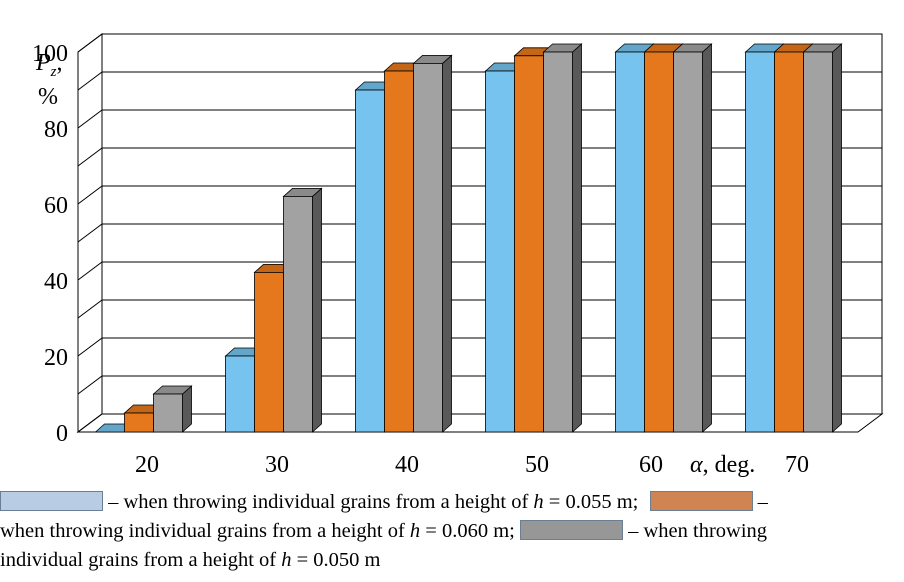 The height and width of the screenshot is (582, 904). What do you see at coordinates (537, 465) in the screenshot?
I see `x-tick-label: 50` at bounding box center [537, 465].